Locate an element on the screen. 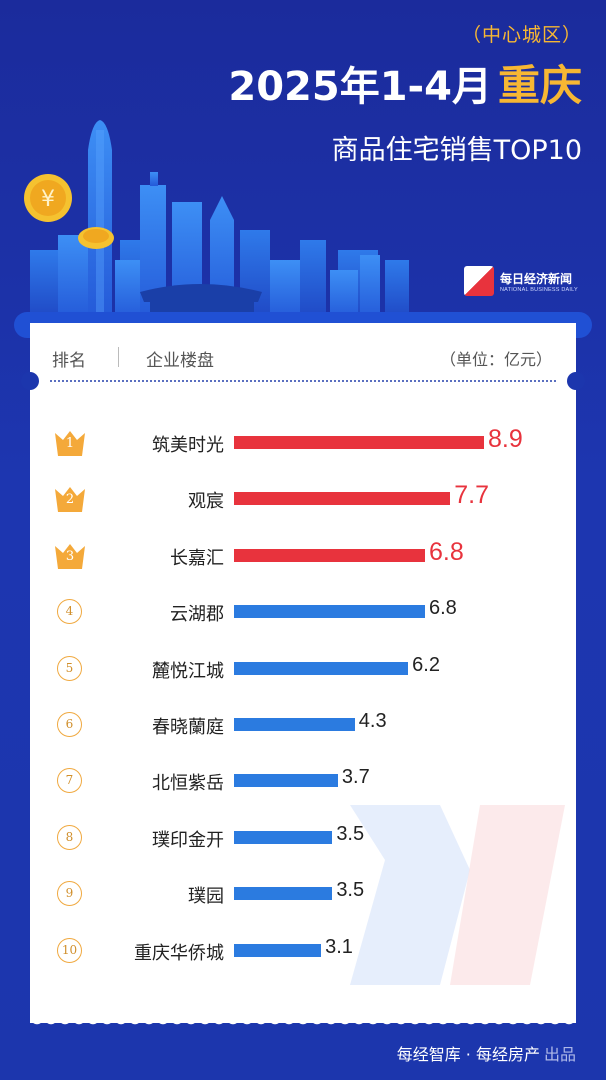 Image resolution: width=606 pixels, height=1080 pixels. footer-suffix: 出品 is located at coordinates (559, 1054).